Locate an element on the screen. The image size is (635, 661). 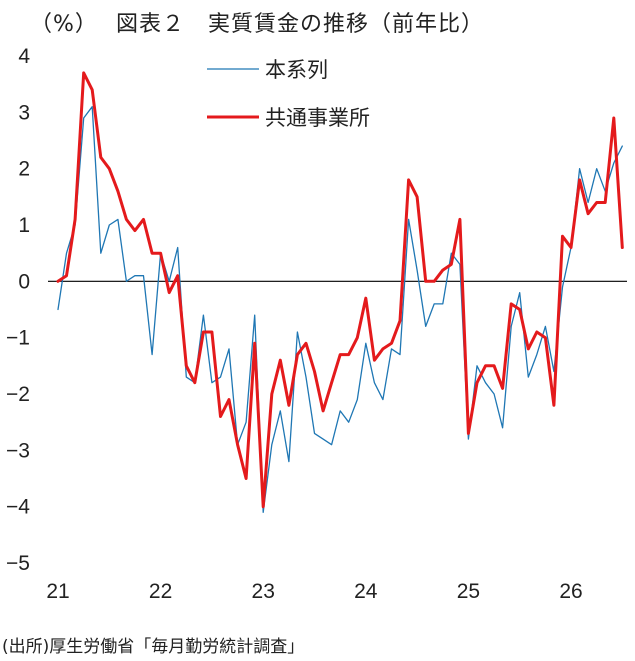
y-tick-label: −1 is located at coordinates (18, 338).